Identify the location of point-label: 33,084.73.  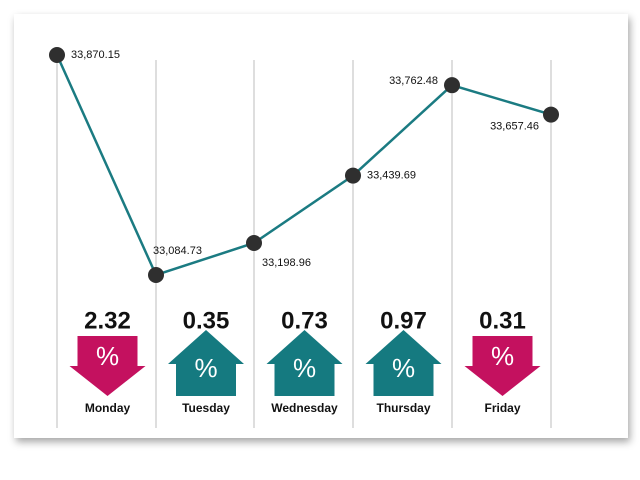
(177, 251).